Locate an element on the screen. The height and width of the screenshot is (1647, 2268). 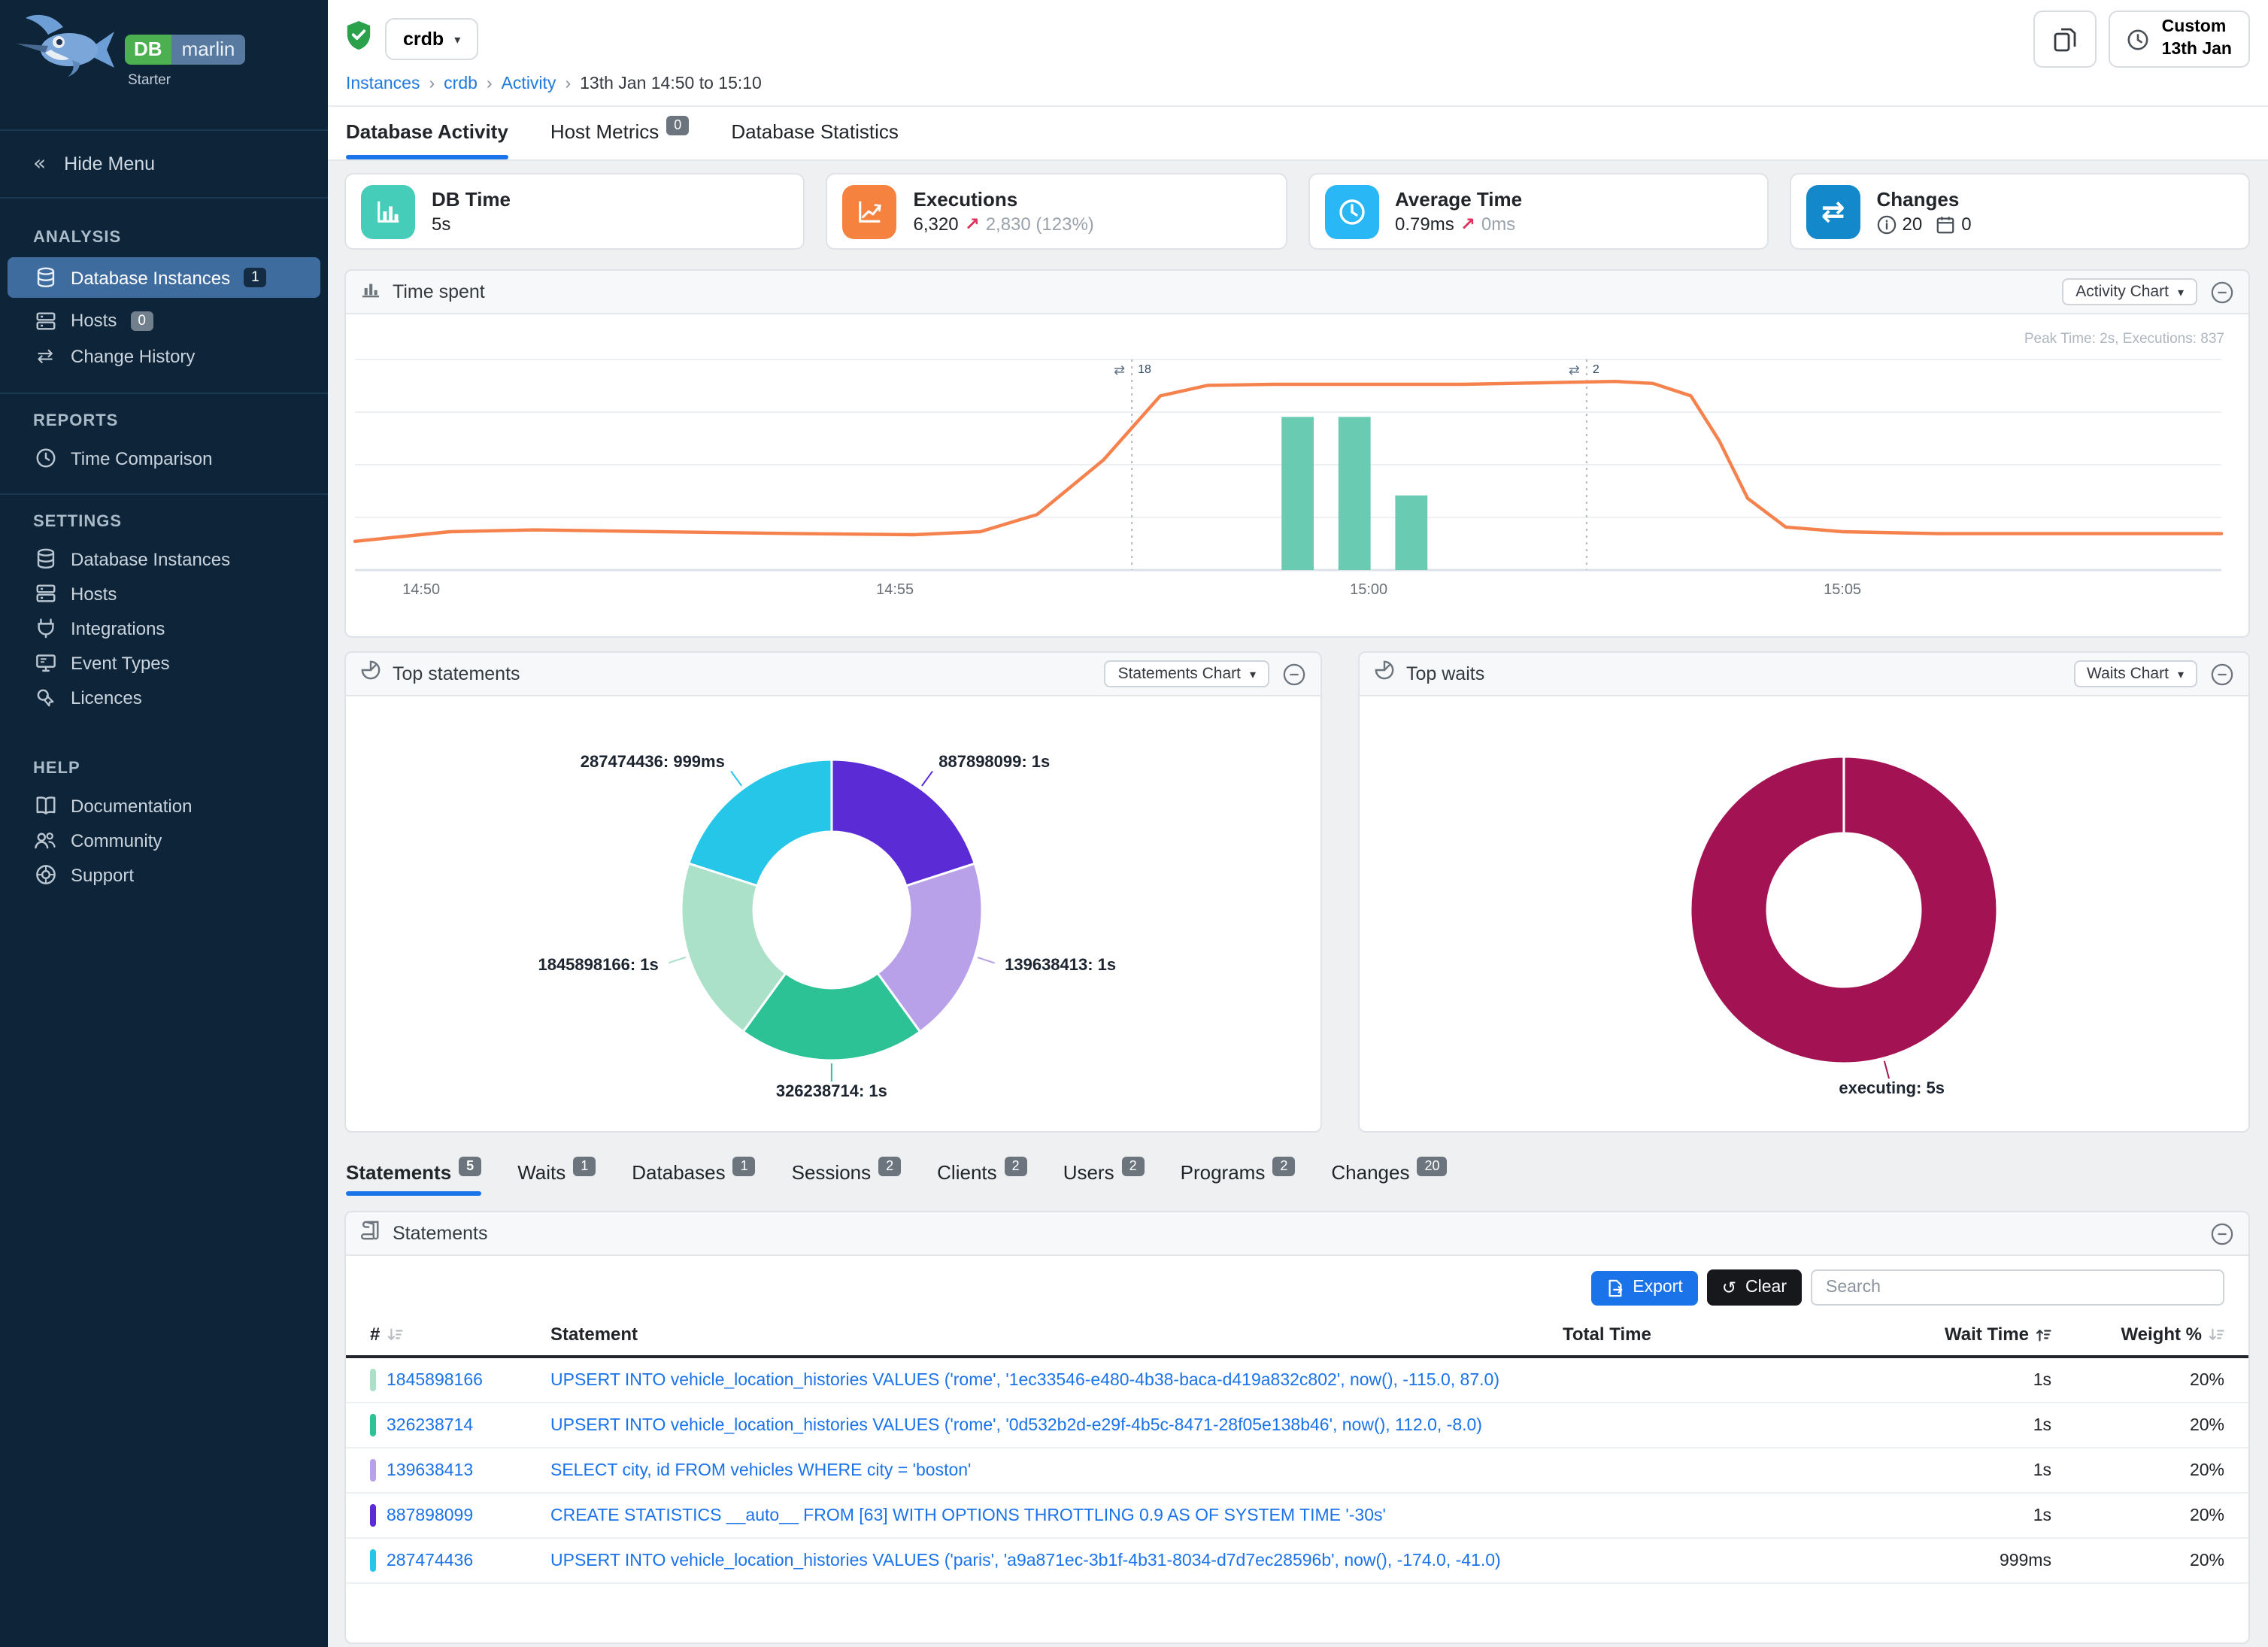
sidebar-item-event-types: Event Types is located at coordinates (164, 662).